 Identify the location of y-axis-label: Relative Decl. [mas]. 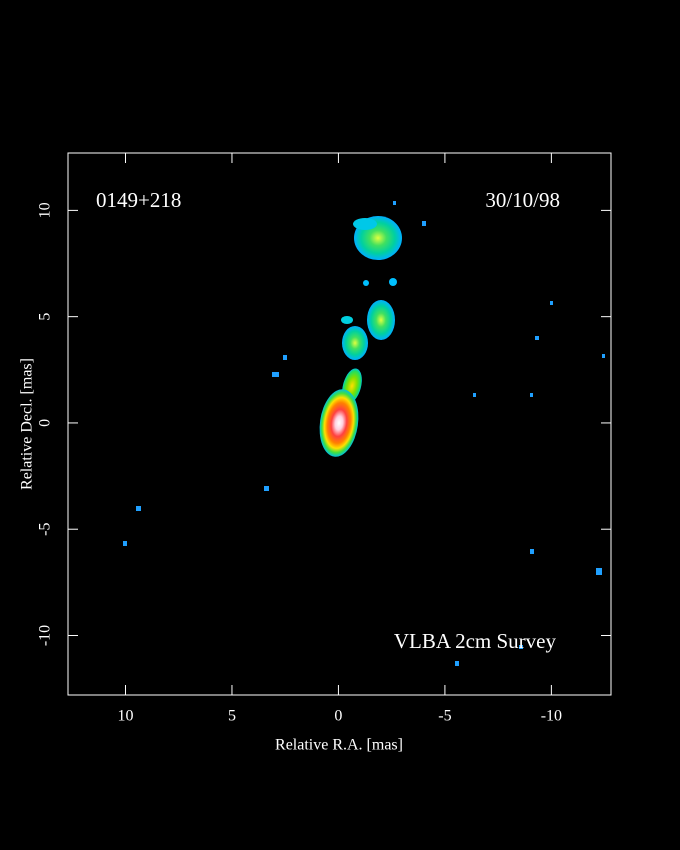
(27, 424).